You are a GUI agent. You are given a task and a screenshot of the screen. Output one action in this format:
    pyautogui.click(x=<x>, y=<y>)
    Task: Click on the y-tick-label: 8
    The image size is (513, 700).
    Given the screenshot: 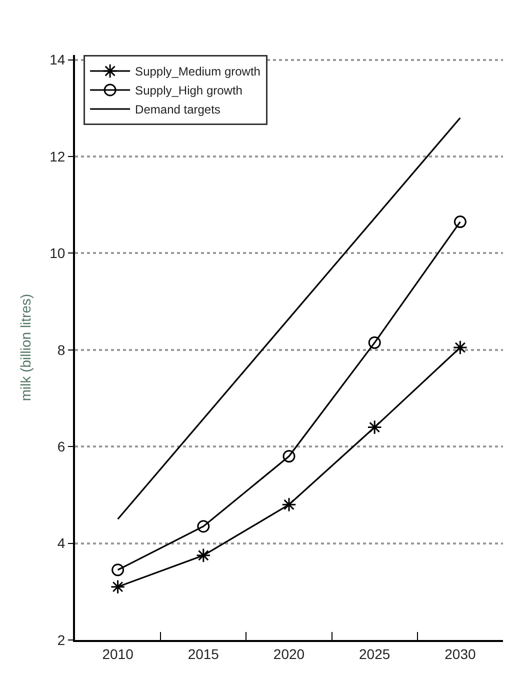 What is the action you would take?
    pyautogui.click(x=61, y=350)
    